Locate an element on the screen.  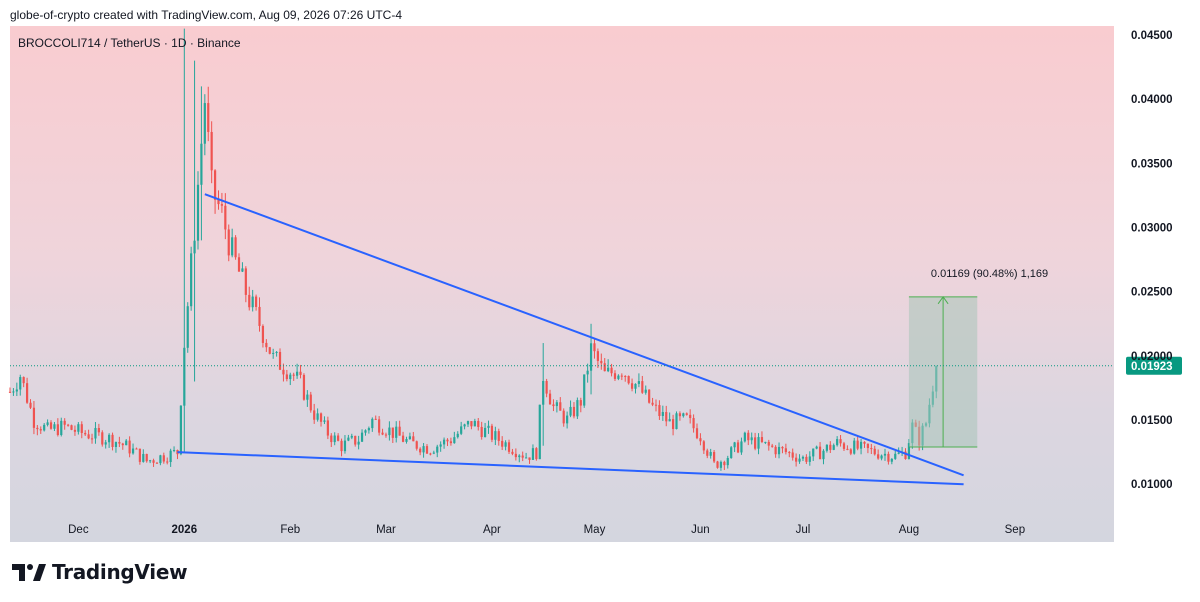
y-tick-label: 0.03500 is located at coordinates (1152, 164).